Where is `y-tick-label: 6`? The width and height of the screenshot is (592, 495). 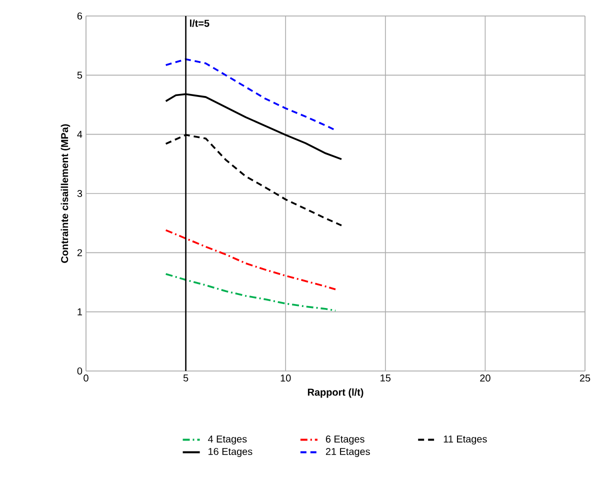 y-tick-label: 6 is located at coordinates (79, 16).